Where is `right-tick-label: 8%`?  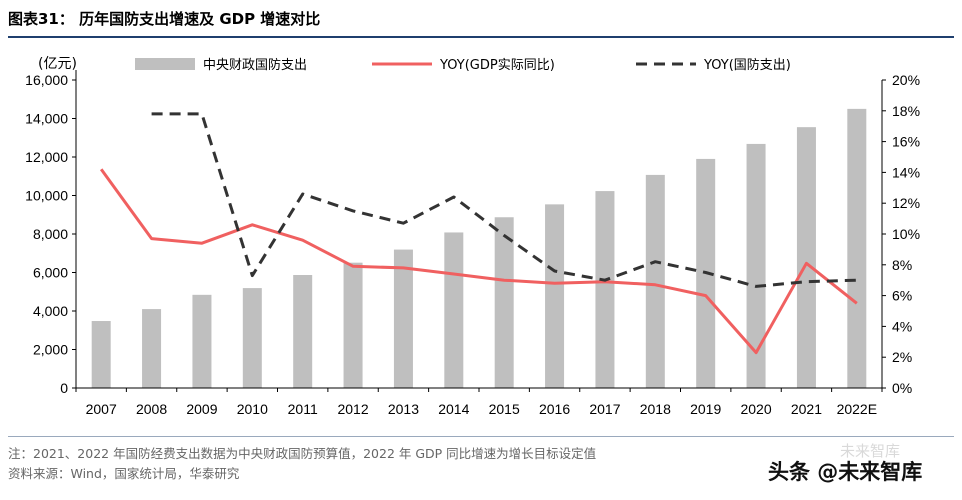
right-tick-label: 8% is located at coordinates (902, 265).